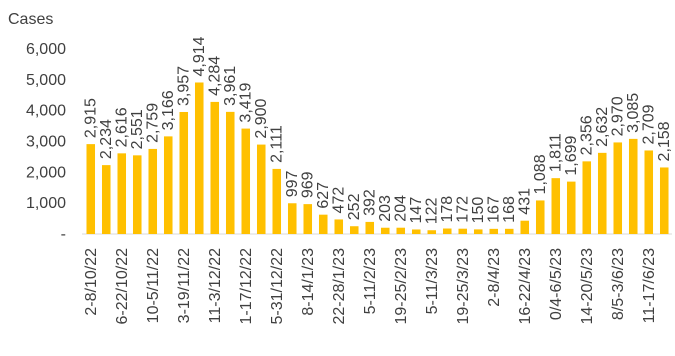 This screenshot has width=675, height=356. I want to click on data-label: 2,356, so click(587, 135).